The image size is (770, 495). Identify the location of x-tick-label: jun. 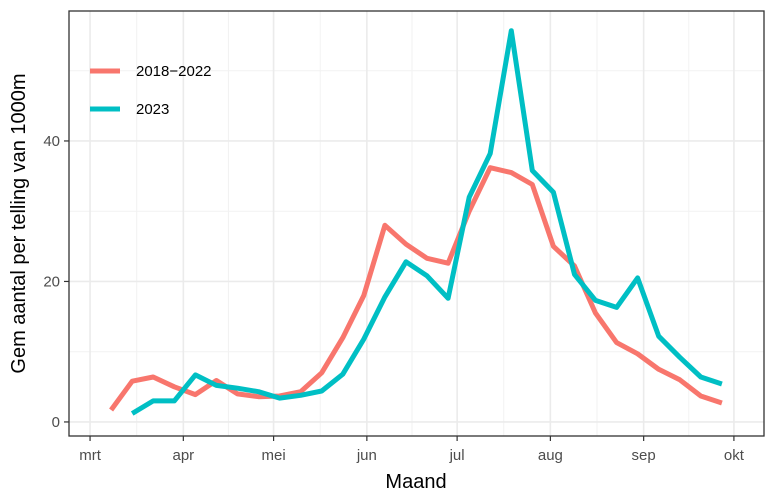
(366, 455).